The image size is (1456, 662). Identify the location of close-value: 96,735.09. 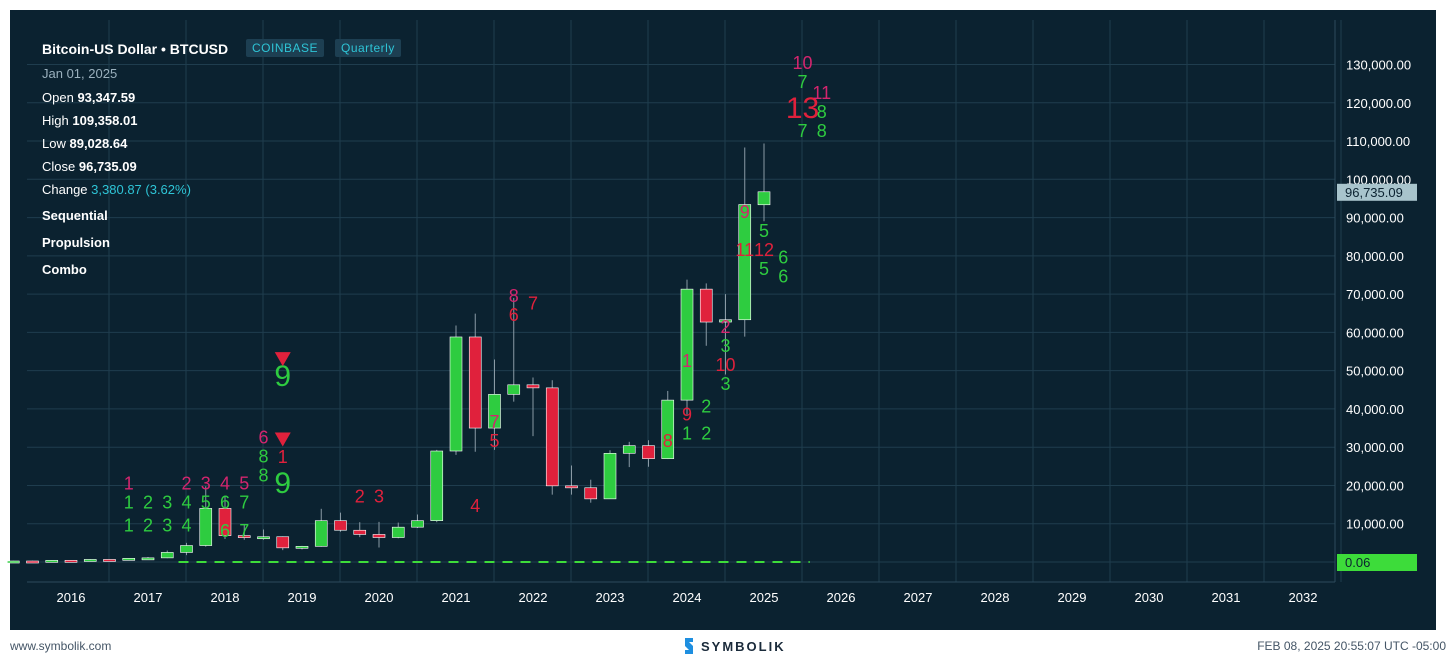
(107, 166).